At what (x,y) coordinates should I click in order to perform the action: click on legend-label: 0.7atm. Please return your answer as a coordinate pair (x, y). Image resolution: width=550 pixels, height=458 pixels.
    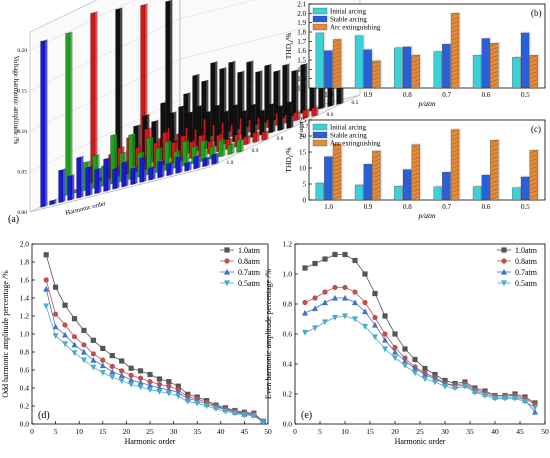
    Looking at the image, I should click on (249, 272).